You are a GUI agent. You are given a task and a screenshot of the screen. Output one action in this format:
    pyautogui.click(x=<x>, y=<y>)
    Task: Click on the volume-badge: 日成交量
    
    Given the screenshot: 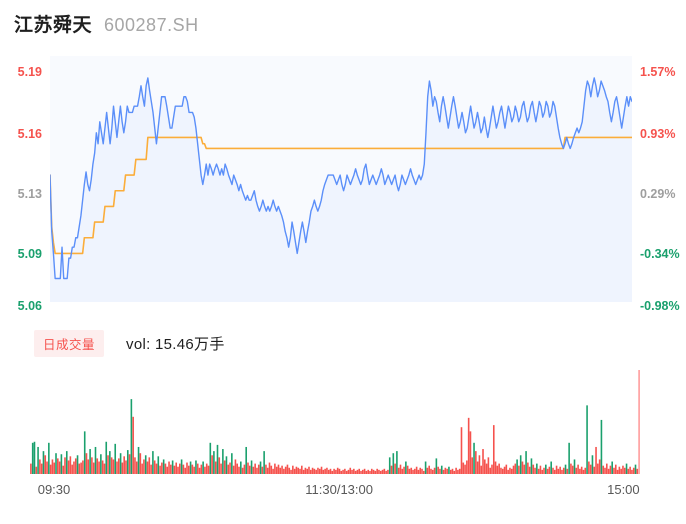 What is the action you would take?
    pyautogui.click(x=69, y=343)
    